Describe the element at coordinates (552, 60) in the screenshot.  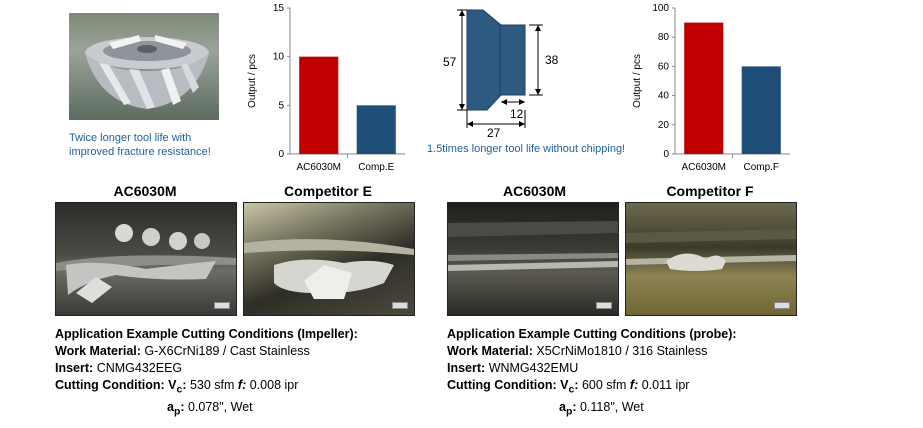
I see `dim-38: 38` at that location.